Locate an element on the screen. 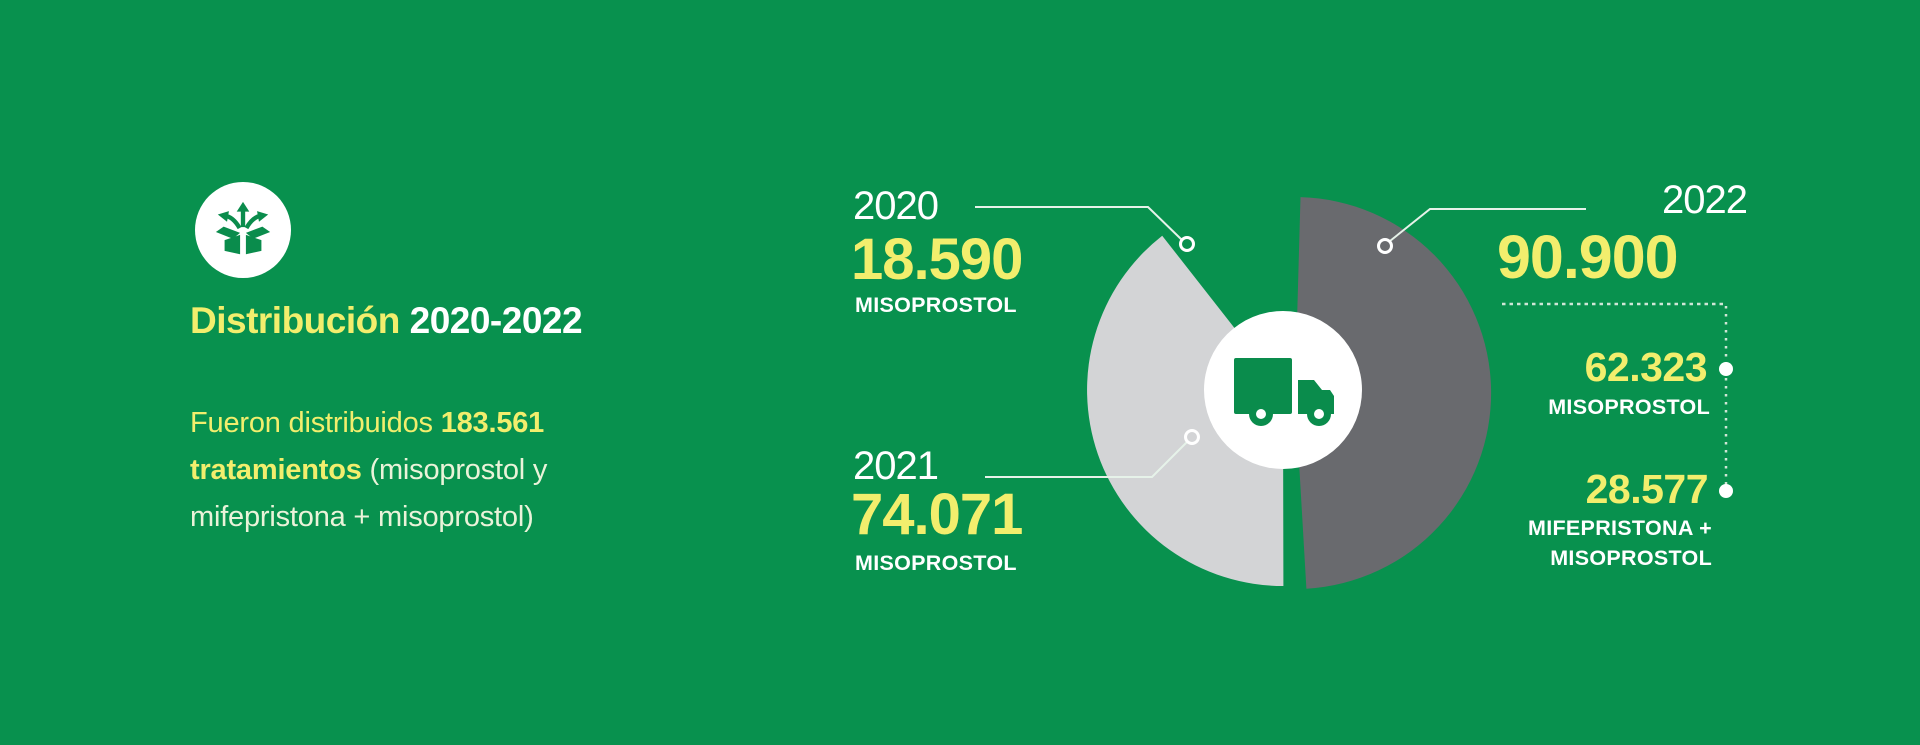 Image resolution: width=1920 pixels, height=745 pixels. callout-year-2022: 2022 is located at coordinates (1705, 200).